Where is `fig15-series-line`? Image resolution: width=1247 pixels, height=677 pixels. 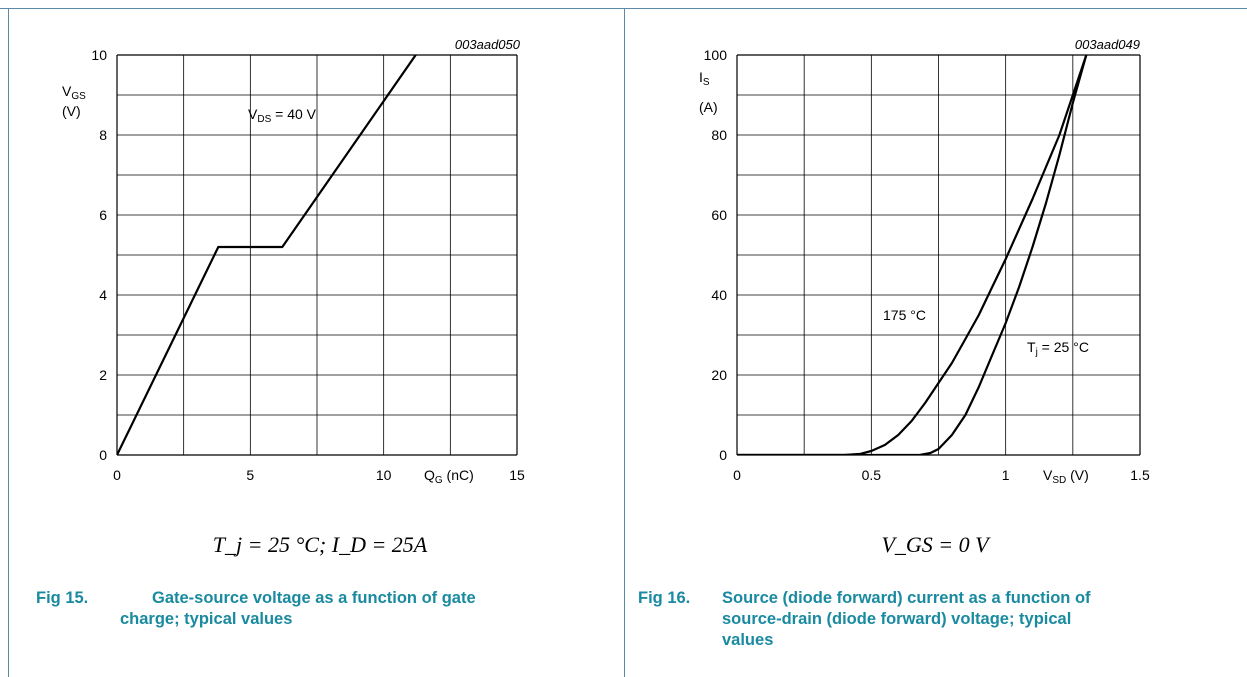
fig15-series-line is located at coordinates (267, 254).